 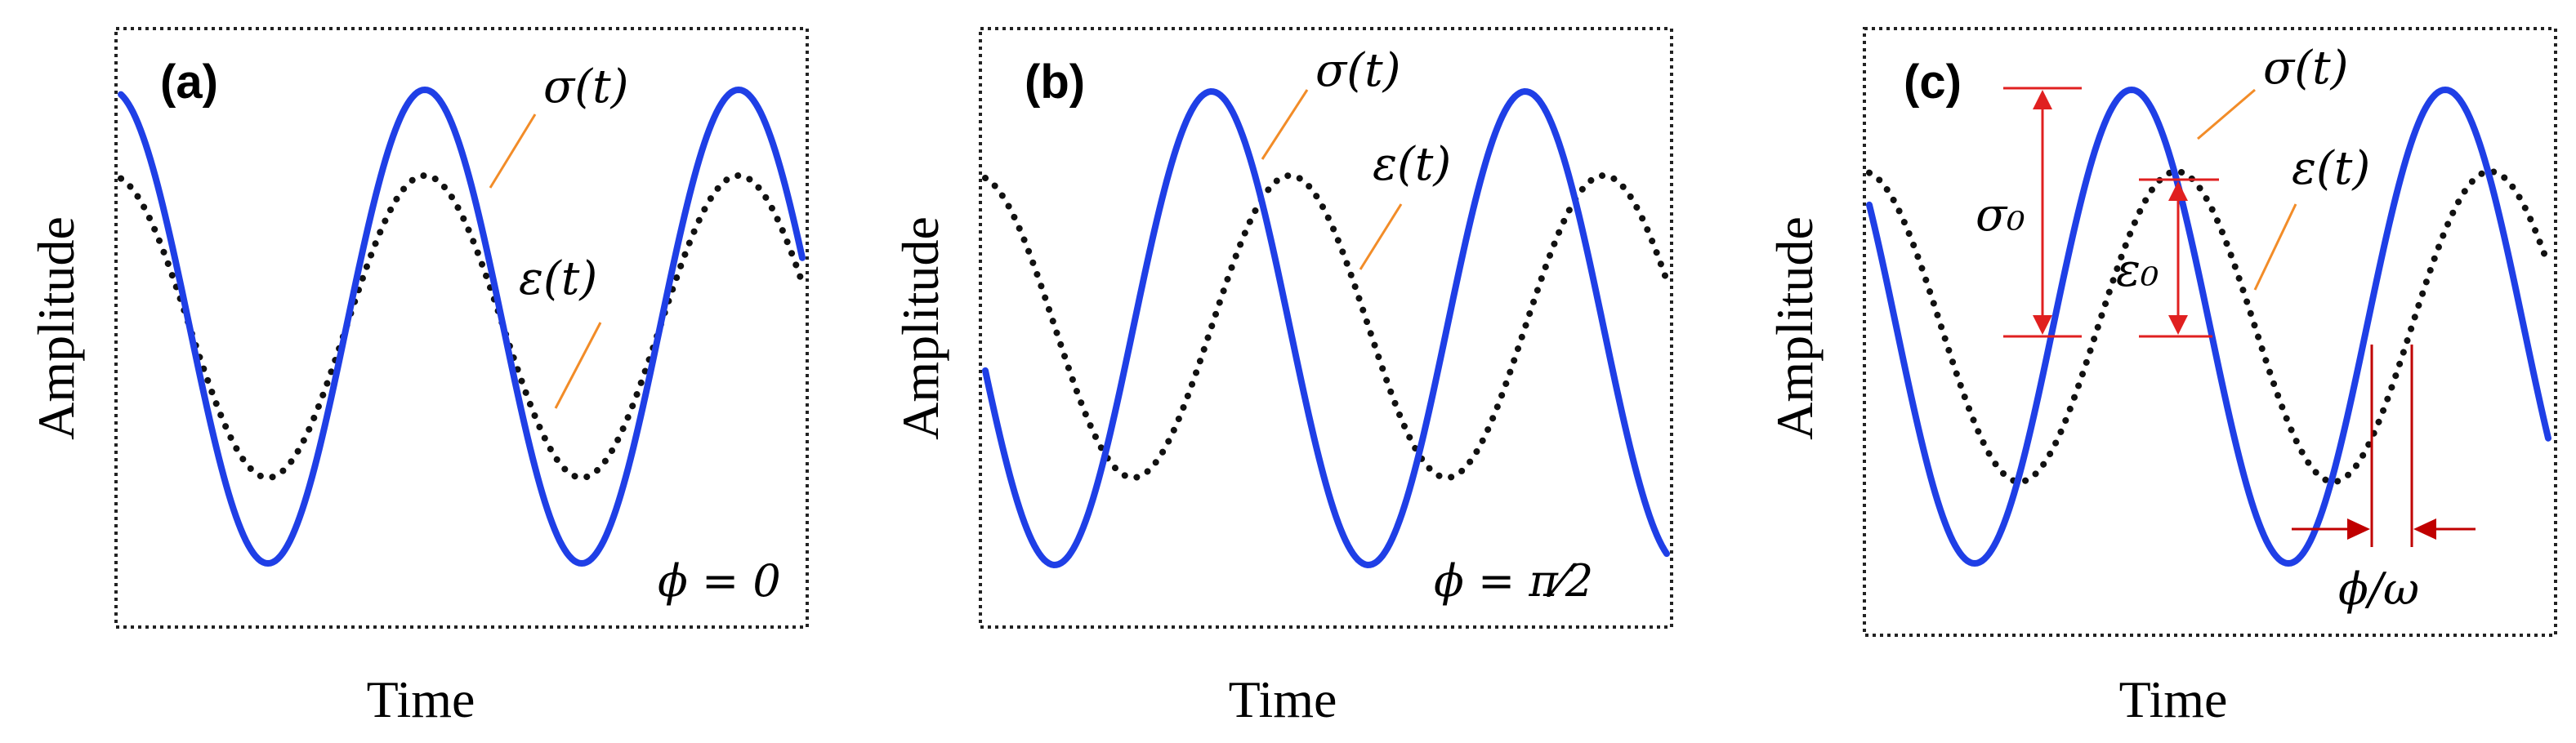 What do you see at coordinates (2425, 529) in the screenshot?
I see `arrowhead-left-icon` at bounding box center [2425, 529].